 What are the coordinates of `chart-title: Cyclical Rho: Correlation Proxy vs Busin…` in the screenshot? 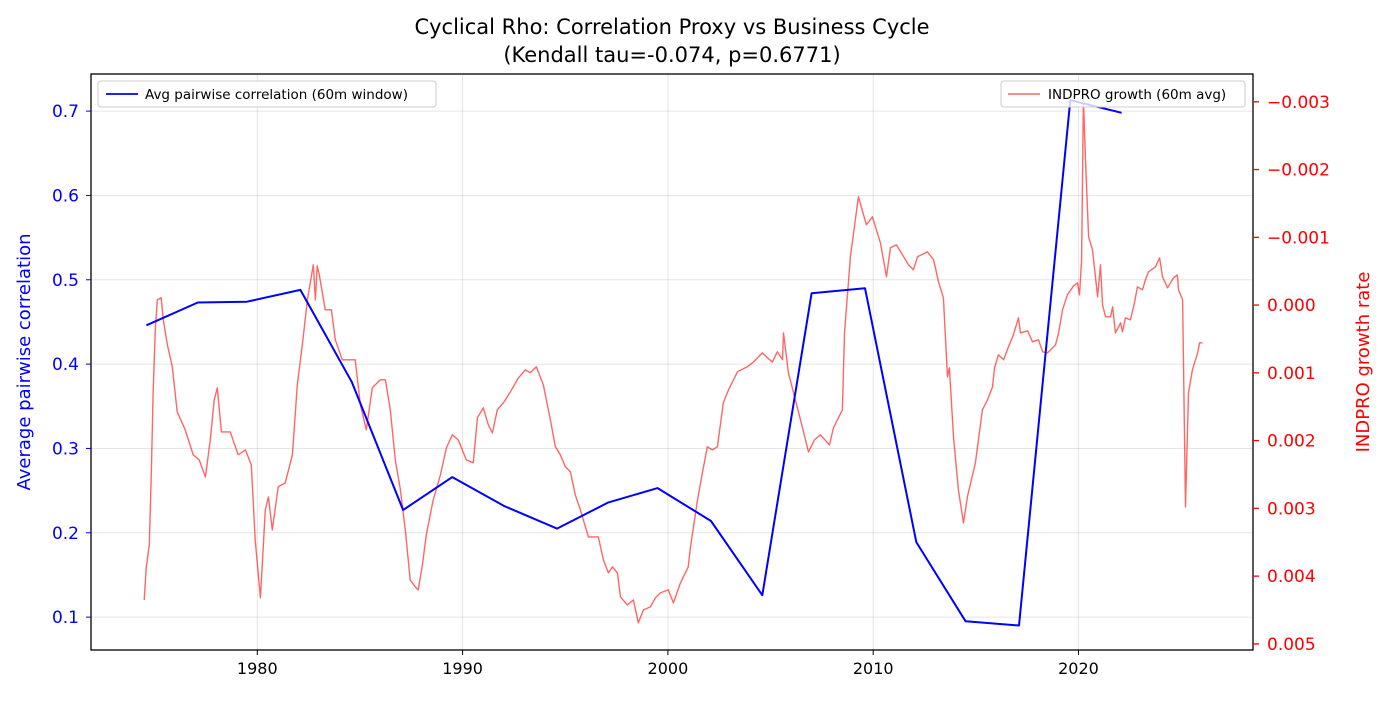 It's located at (671, 27).